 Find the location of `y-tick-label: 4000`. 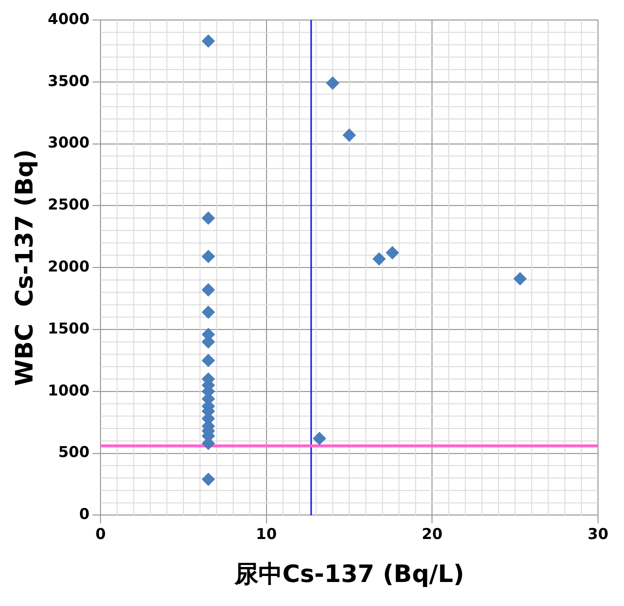

y-tick-label: 4000 is located at coordinates (69, 19).